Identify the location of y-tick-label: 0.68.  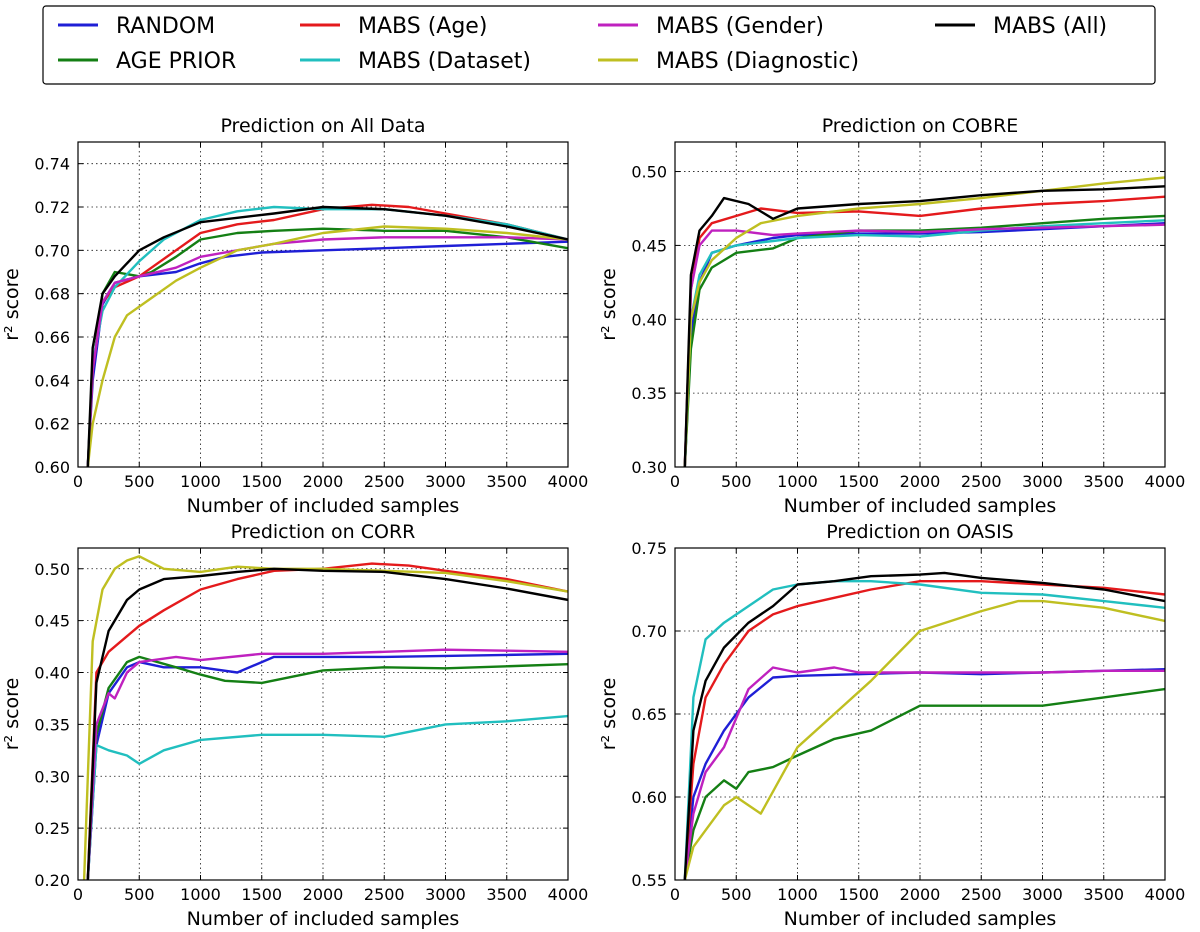
(52, 294).